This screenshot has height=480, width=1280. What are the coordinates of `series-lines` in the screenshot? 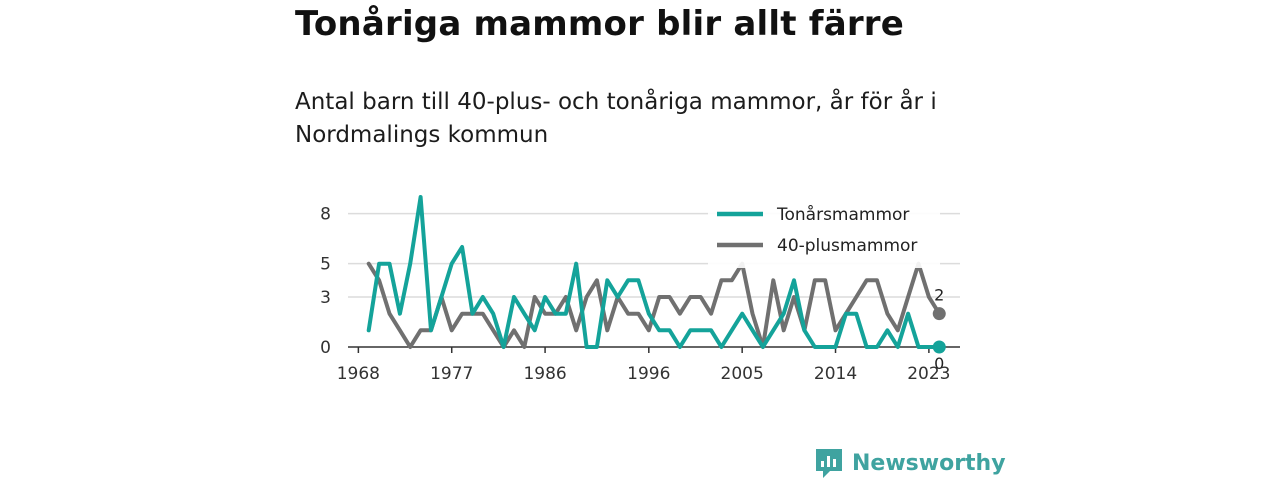 It's located at (654, 272).